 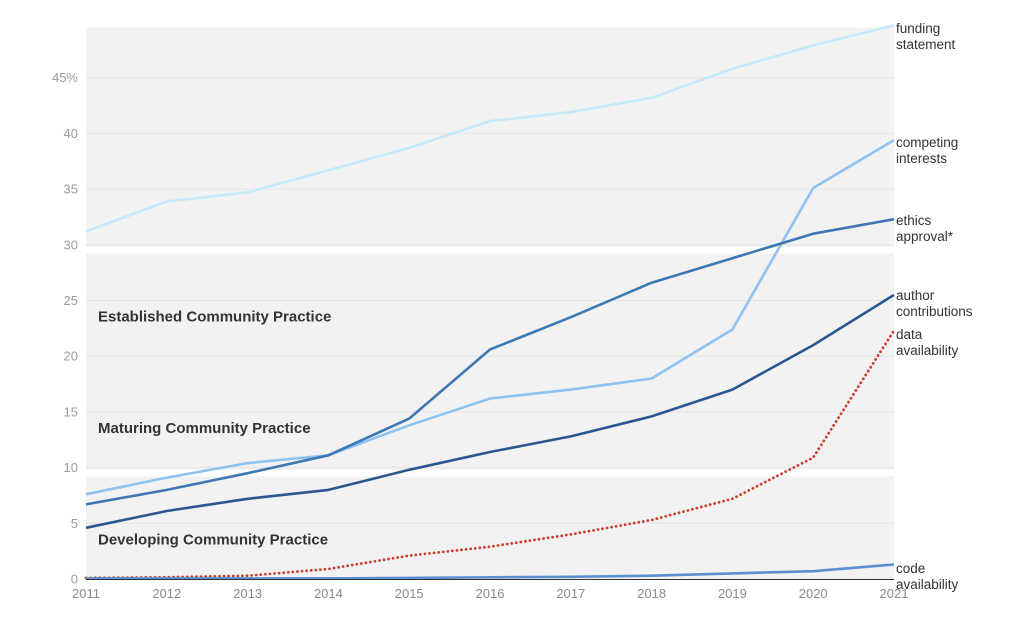 I want to click on x-tick-label: 2017, so click(x=570, y=593).